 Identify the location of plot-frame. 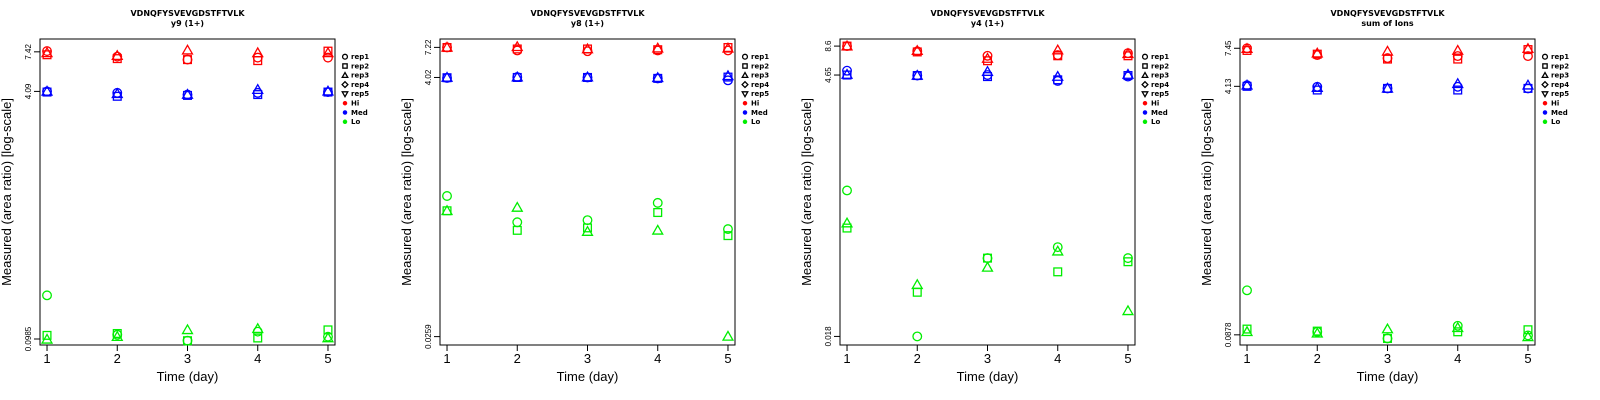
(987, 192).